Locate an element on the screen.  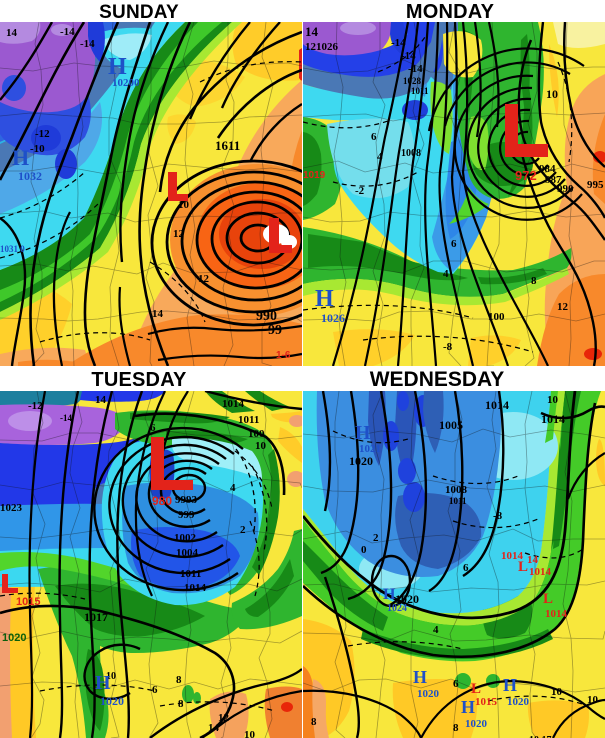
svg-text: 1017 is located at coordinates (96, 617).